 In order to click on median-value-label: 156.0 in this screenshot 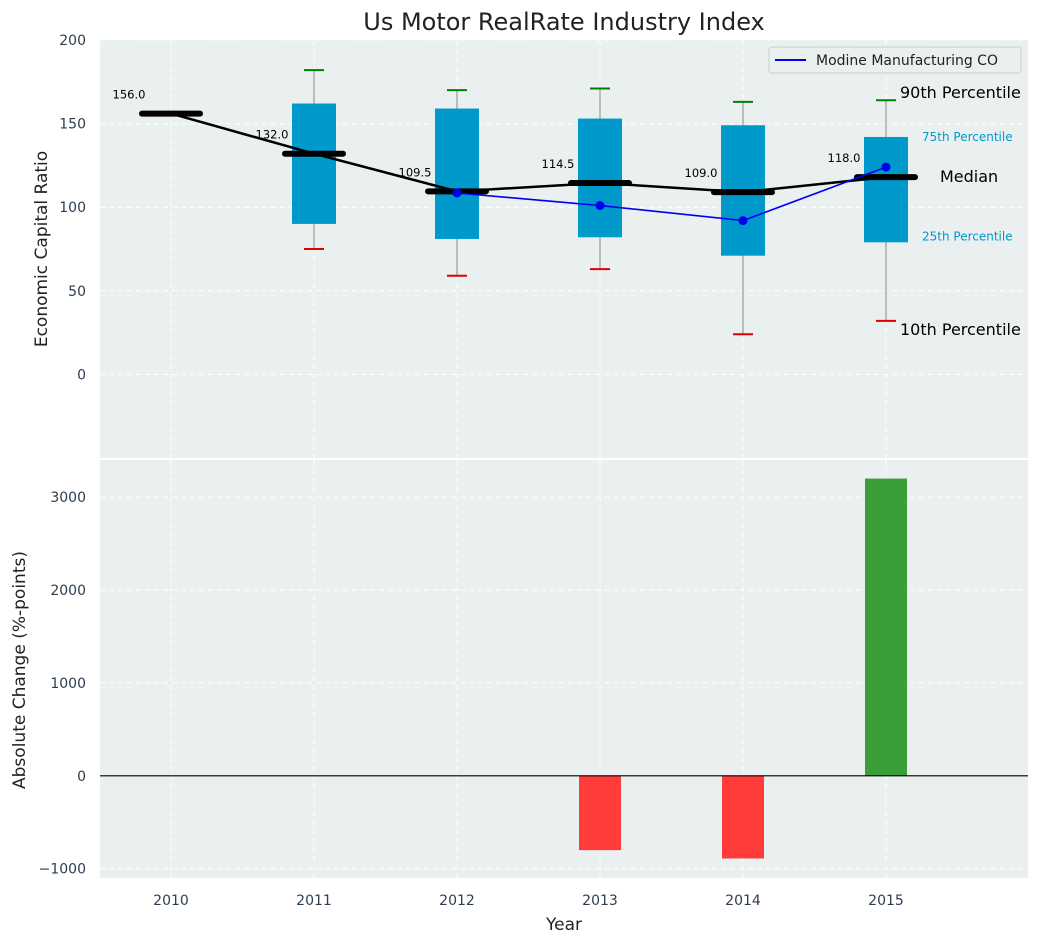, I will do `click(129, 95)`.